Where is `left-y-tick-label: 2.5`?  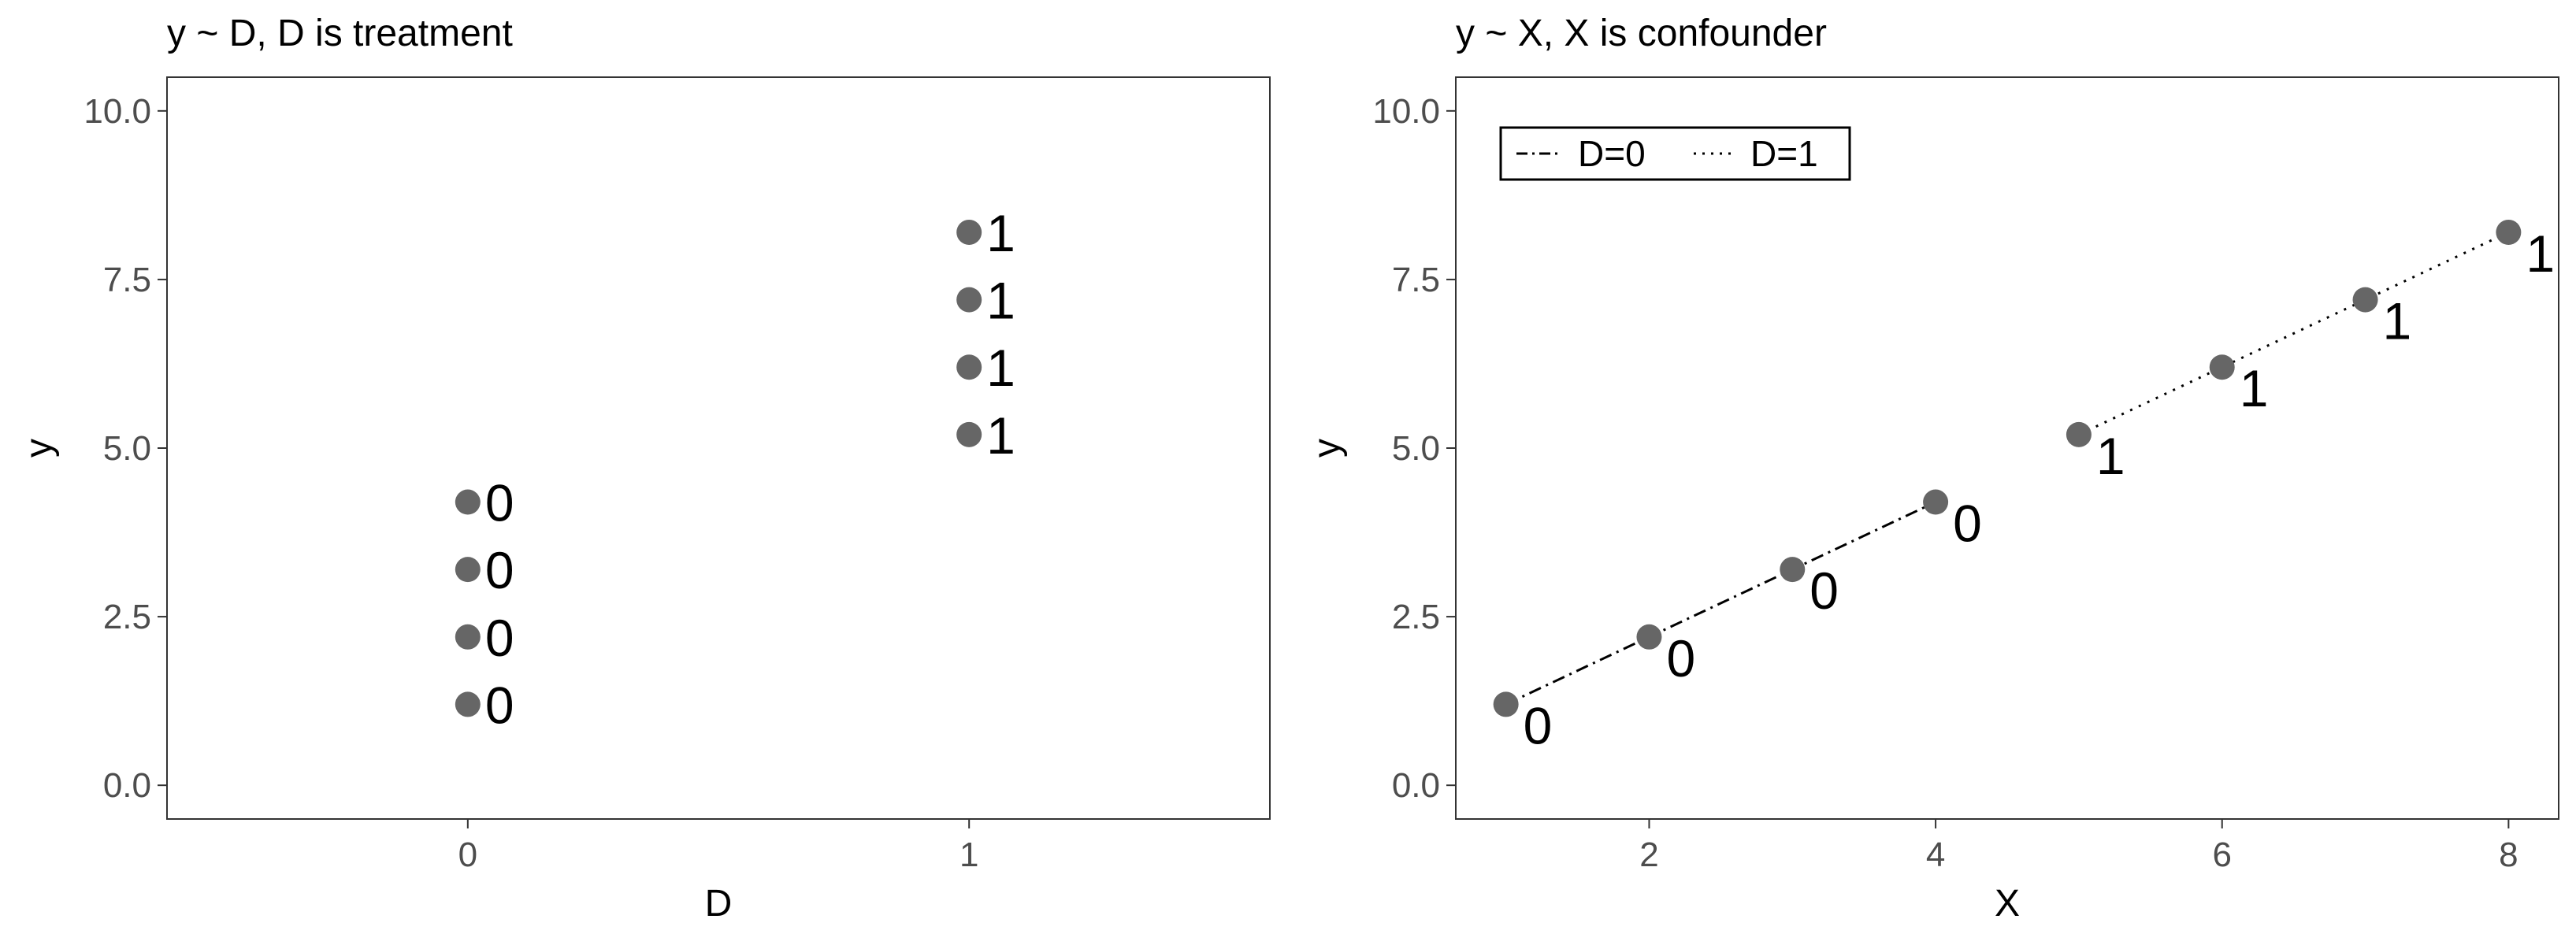 left-y-tick-label: 2.5 is located at coordinates (127, 617).